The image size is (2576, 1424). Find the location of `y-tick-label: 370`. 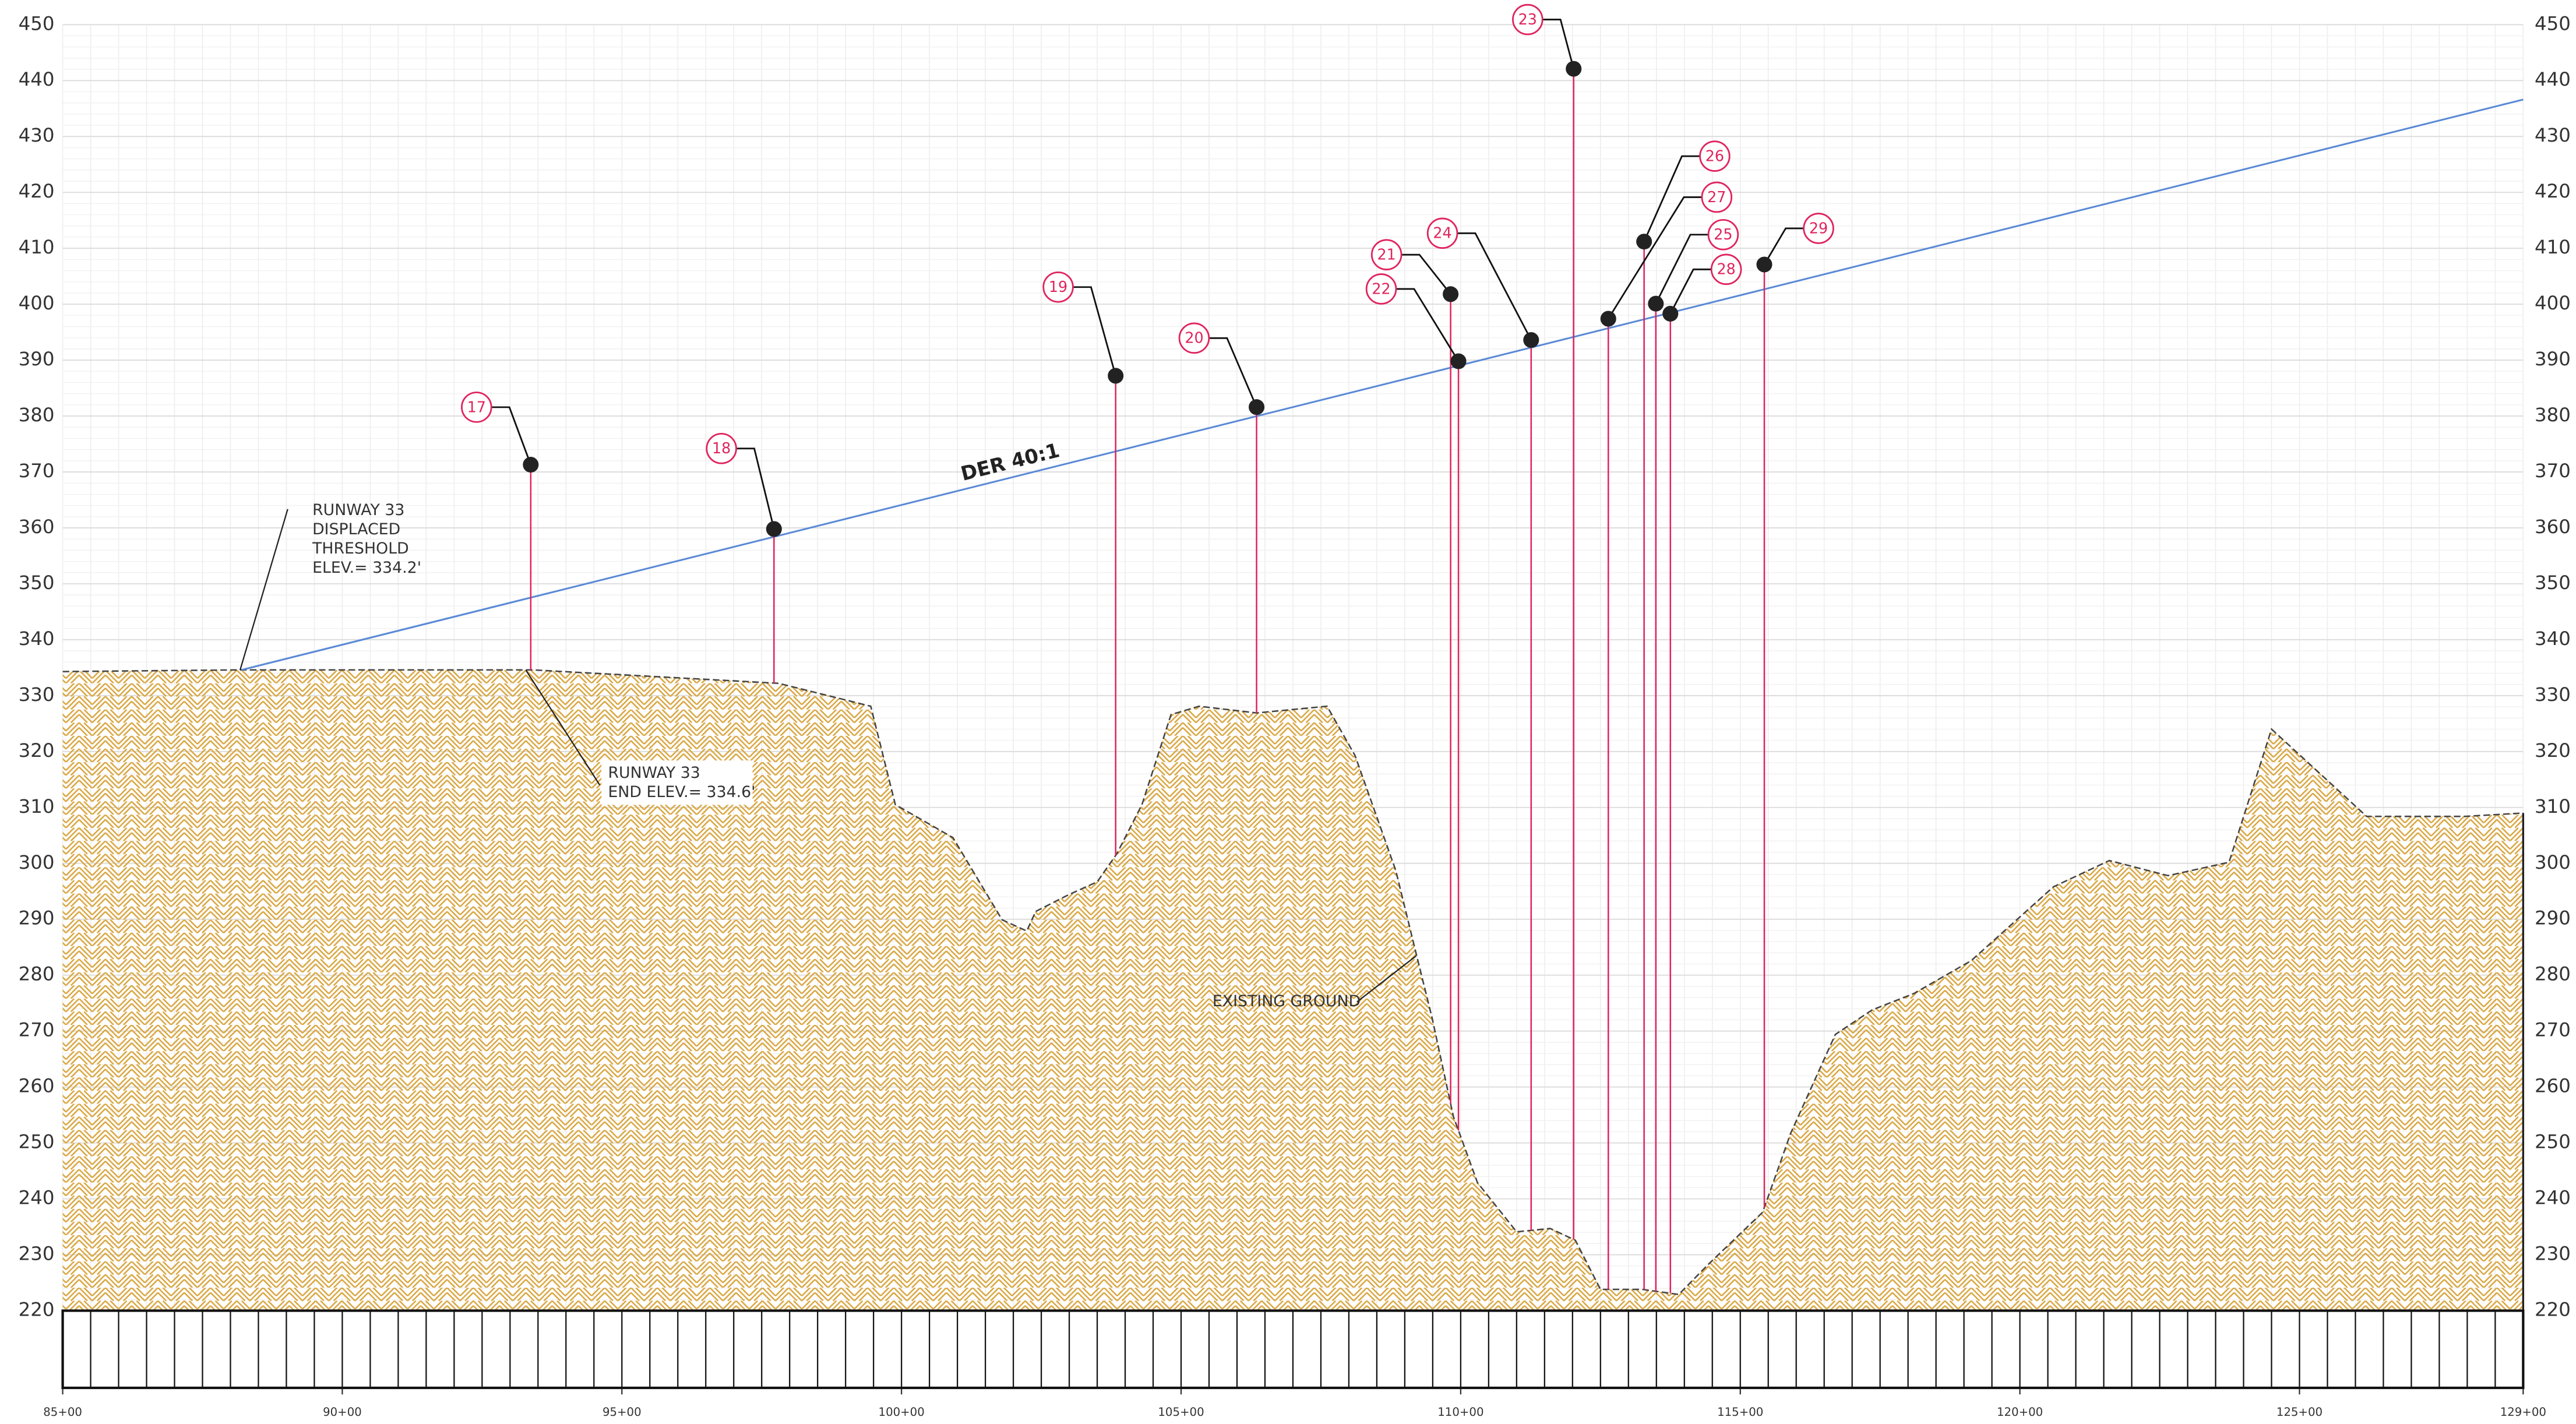

y-tick-label: 370 is located at coordinates (37, 471).